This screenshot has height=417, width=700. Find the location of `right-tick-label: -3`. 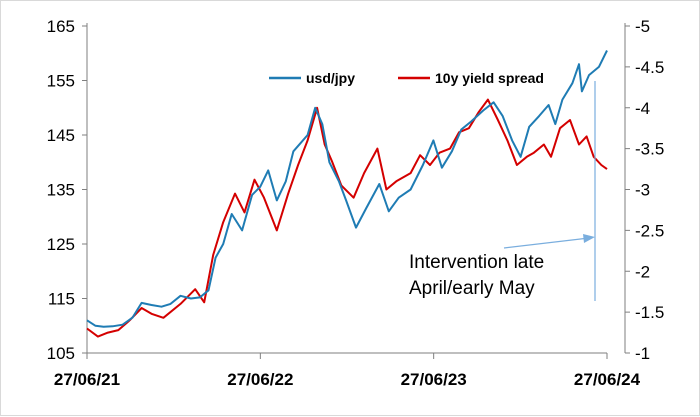

right-tick-label: -3 is located at coordinates (642, 190).